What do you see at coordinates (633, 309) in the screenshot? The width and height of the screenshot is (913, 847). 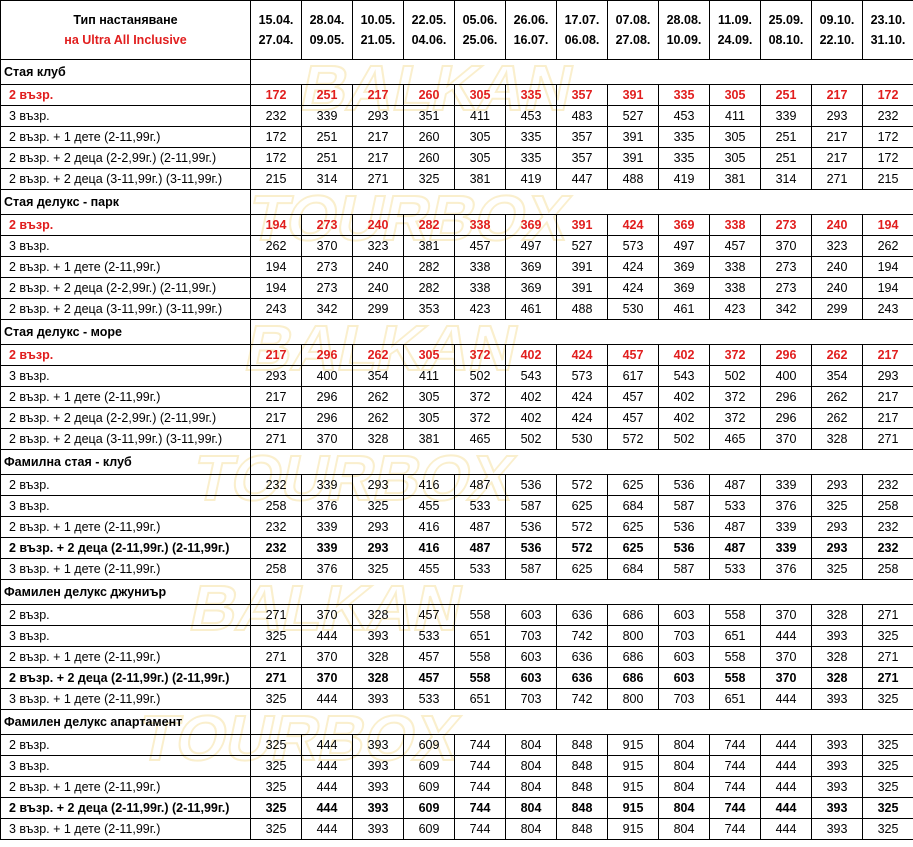 I see `price-cell: 530` at bounding box center [633, 309].